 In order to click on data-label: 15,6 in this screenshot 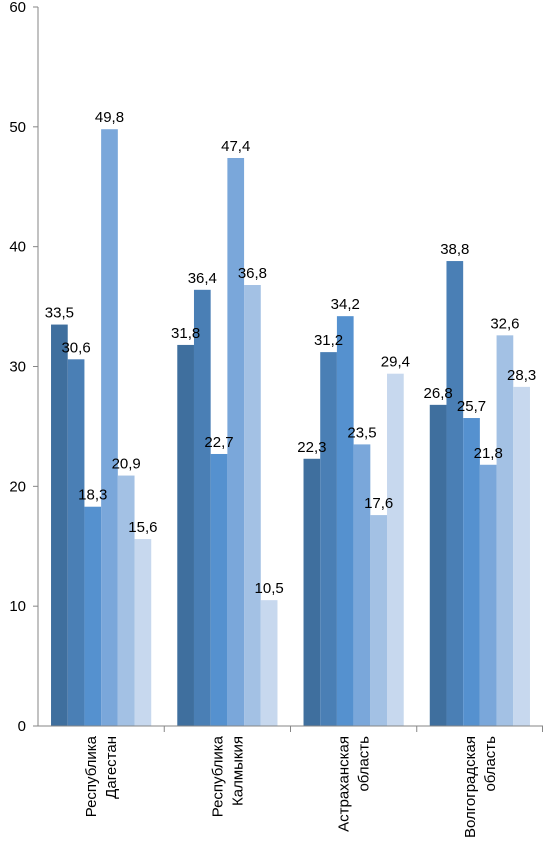, I will do `click(142, 527)`.